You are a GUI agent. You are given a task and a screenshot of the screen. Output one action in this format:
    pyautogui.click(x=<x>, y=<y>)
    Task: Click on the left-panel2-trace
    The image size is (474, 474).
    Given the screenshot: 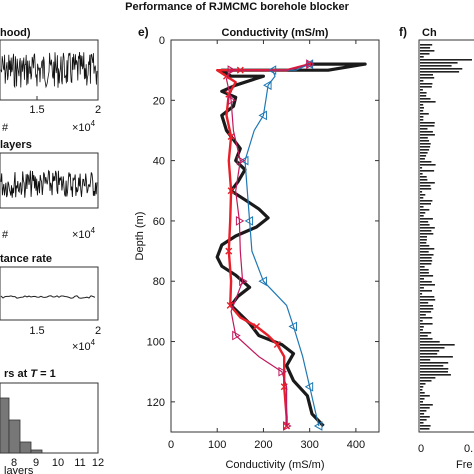 What is the action you would take?
    pyautogui.click(x=49, y=183)
    